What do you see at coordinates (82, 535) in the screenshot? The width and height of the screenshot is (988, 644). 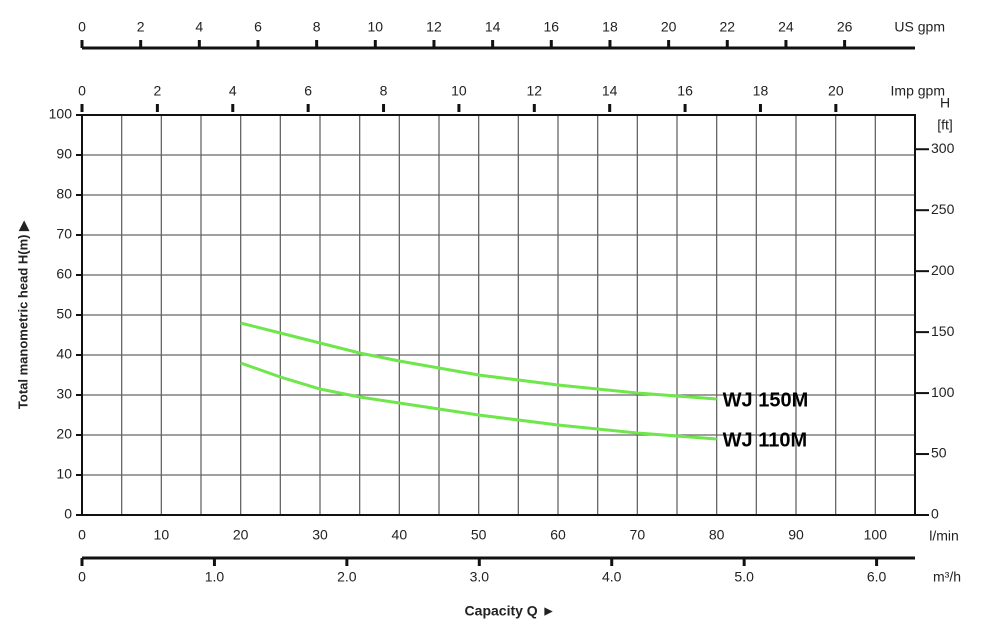 I see `x-tick-label: 0` at bounding box center [82, 535].